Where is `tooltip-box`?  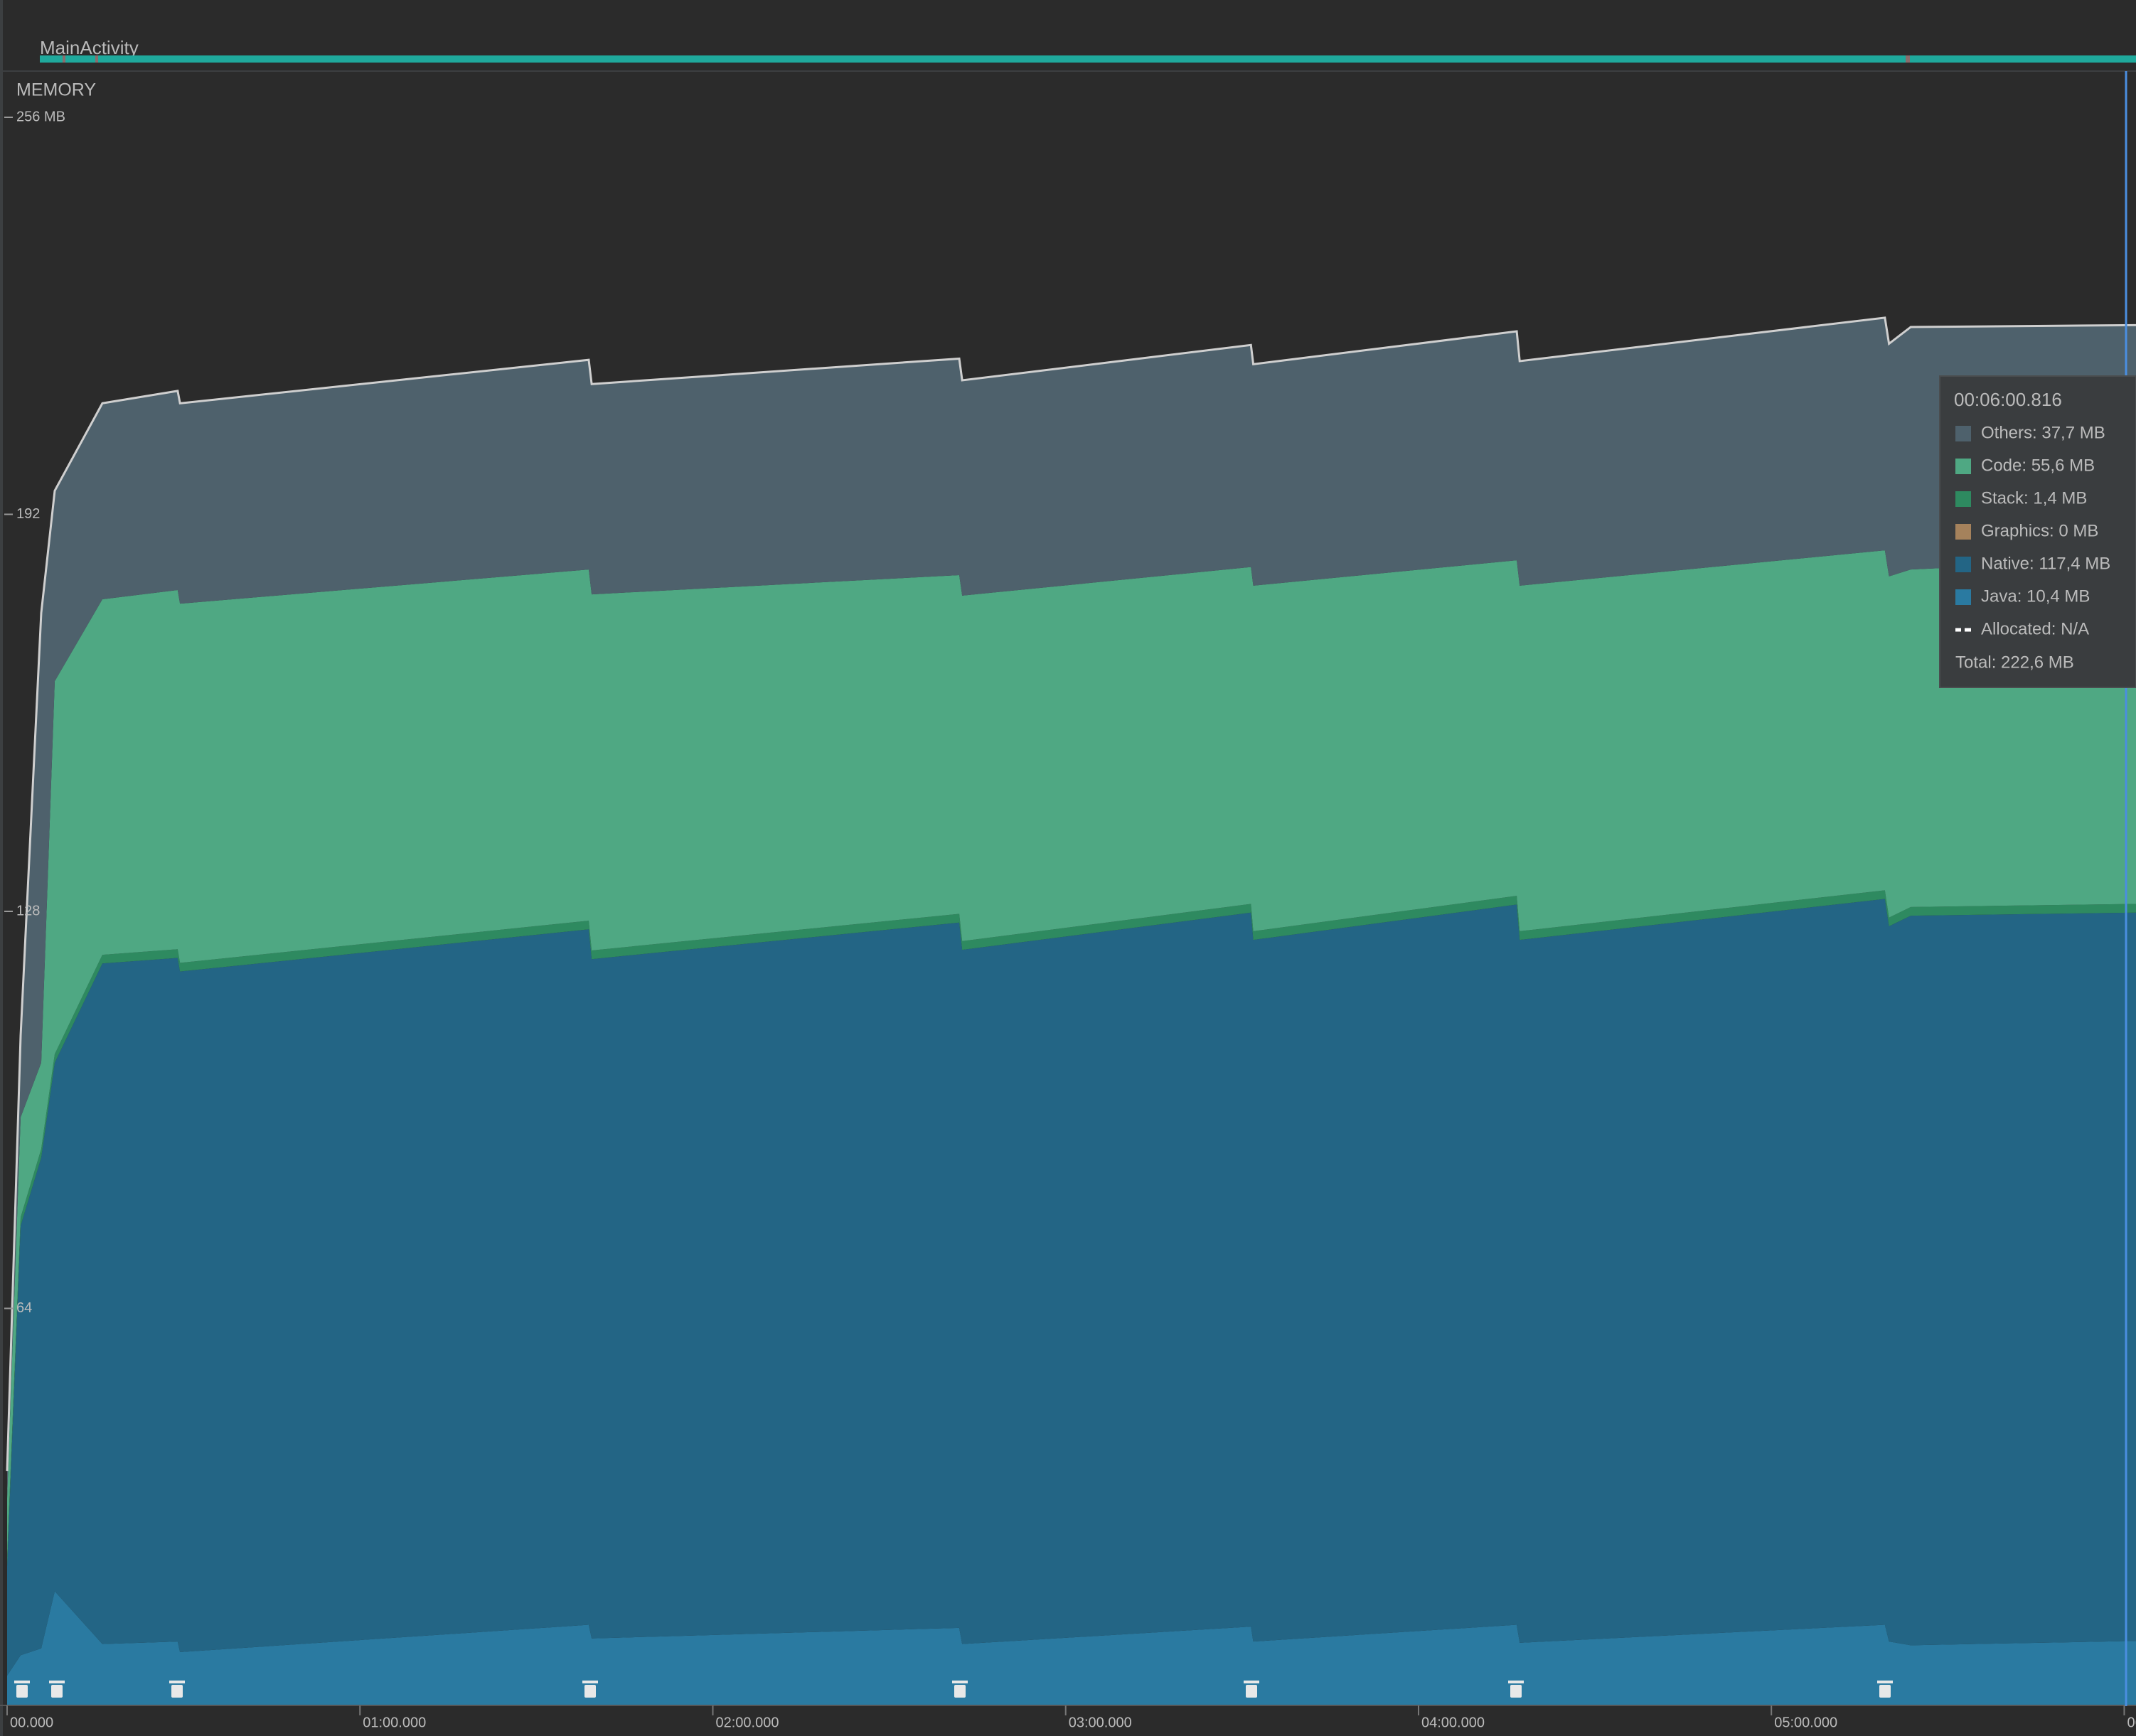
tooltip-box is located at coordinates (2037, 531).